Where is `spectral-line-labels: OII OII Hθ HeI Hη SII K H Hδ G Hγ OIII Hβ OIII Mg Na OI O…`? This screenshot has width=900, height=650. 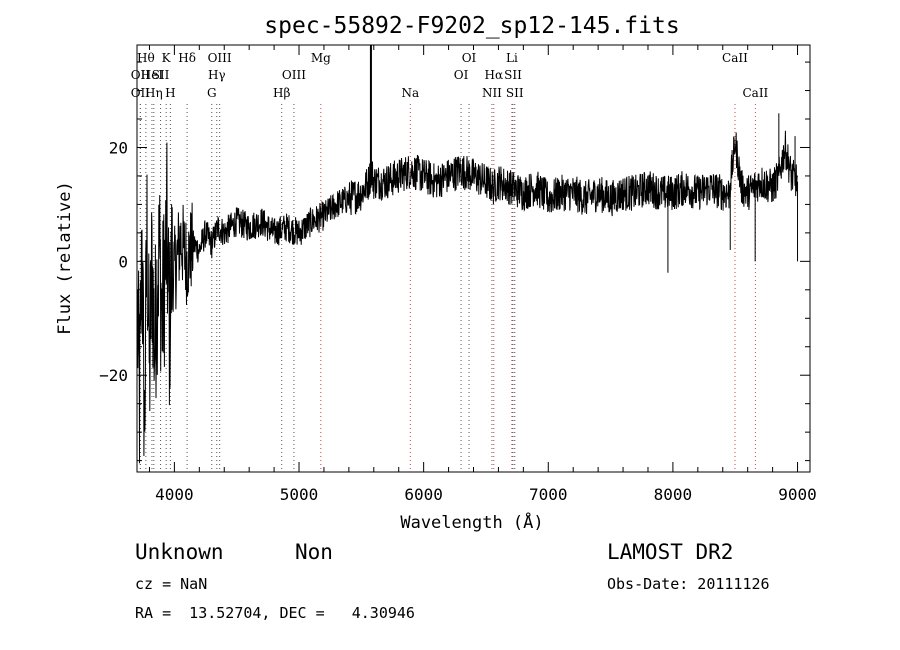
spectral-line-labels: OII OII Hθ HeI Hη SII K H Hδ G Hγ OIII Hβ OIII Mg Na OI O… is located at coordinates (450, 75).